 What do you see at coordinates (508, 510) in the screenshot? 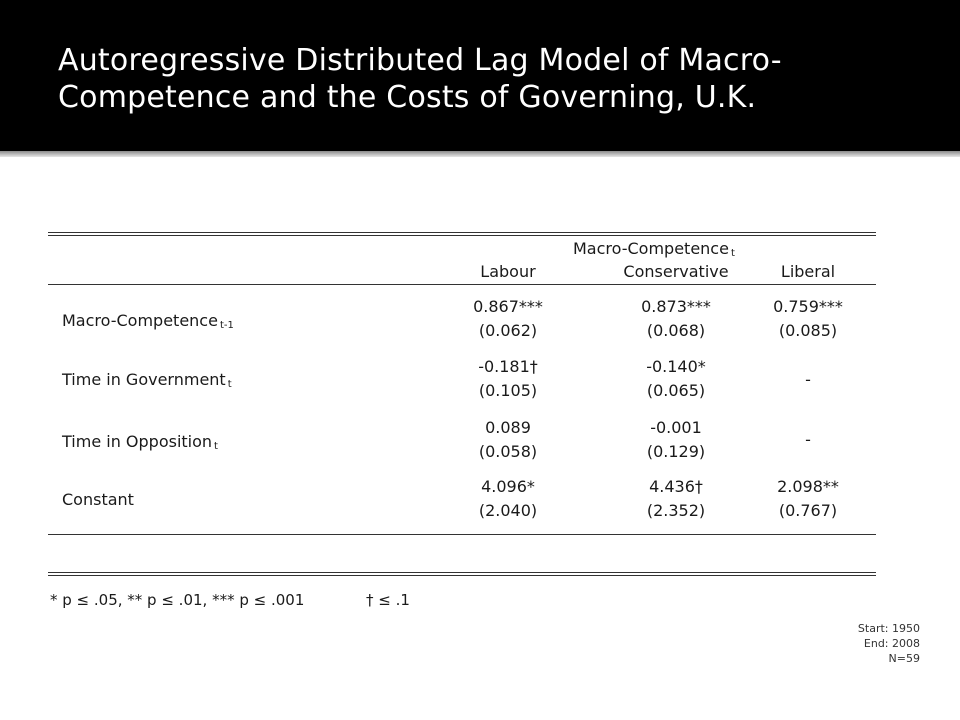
I see `cell-se: (2.040)` at bounding box center [508, 510].